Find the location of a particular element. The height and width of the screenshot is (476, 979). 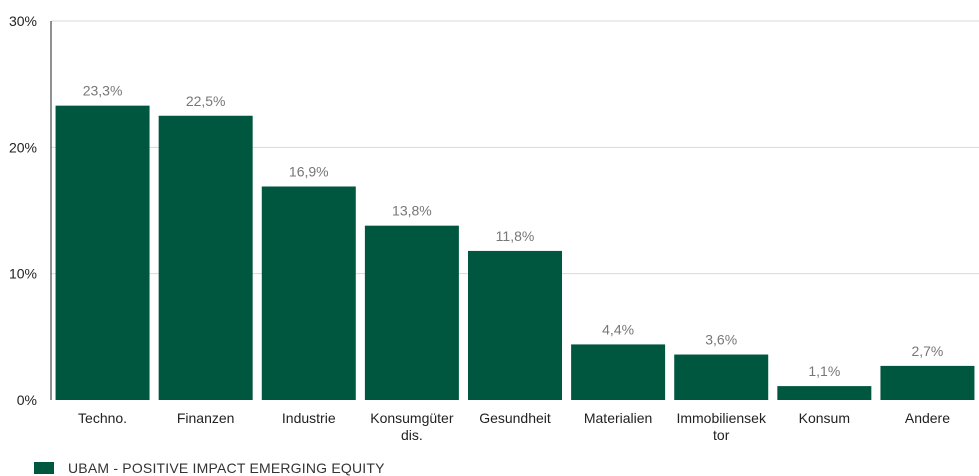

data-label: 3,6% is located at coordinates (721, 340).